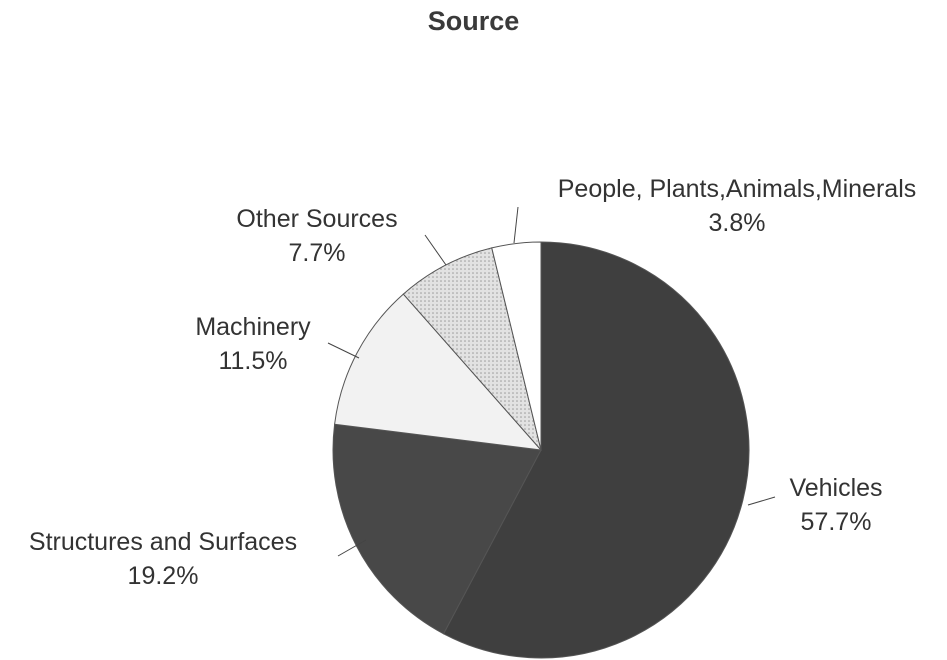 This screenshot has width=947, height=660. What do you see at coordinates (472, 349) in the screenshot?
I see `pie-slice-other-sources` at bounding box center [472, 349].